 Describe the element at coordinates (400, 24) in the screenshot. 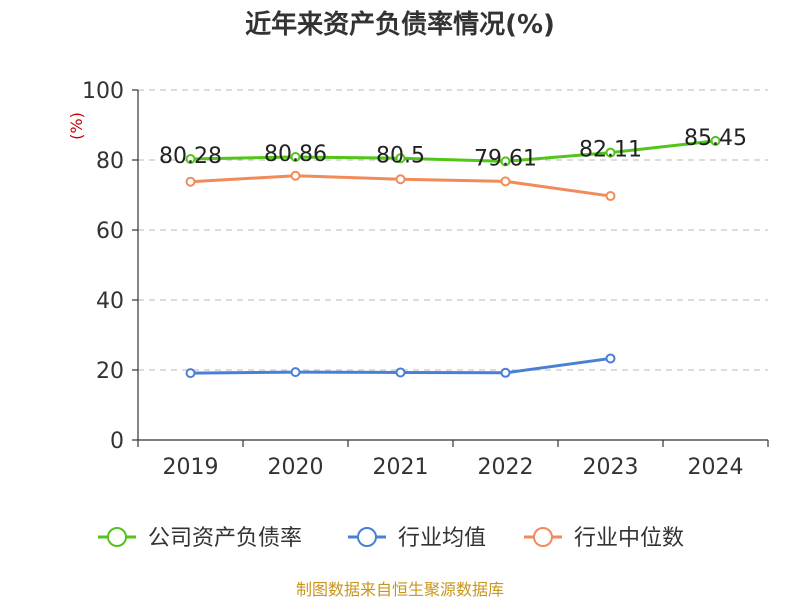

I see `chart-title: 近年来资产负债率情况(%)` at that location.